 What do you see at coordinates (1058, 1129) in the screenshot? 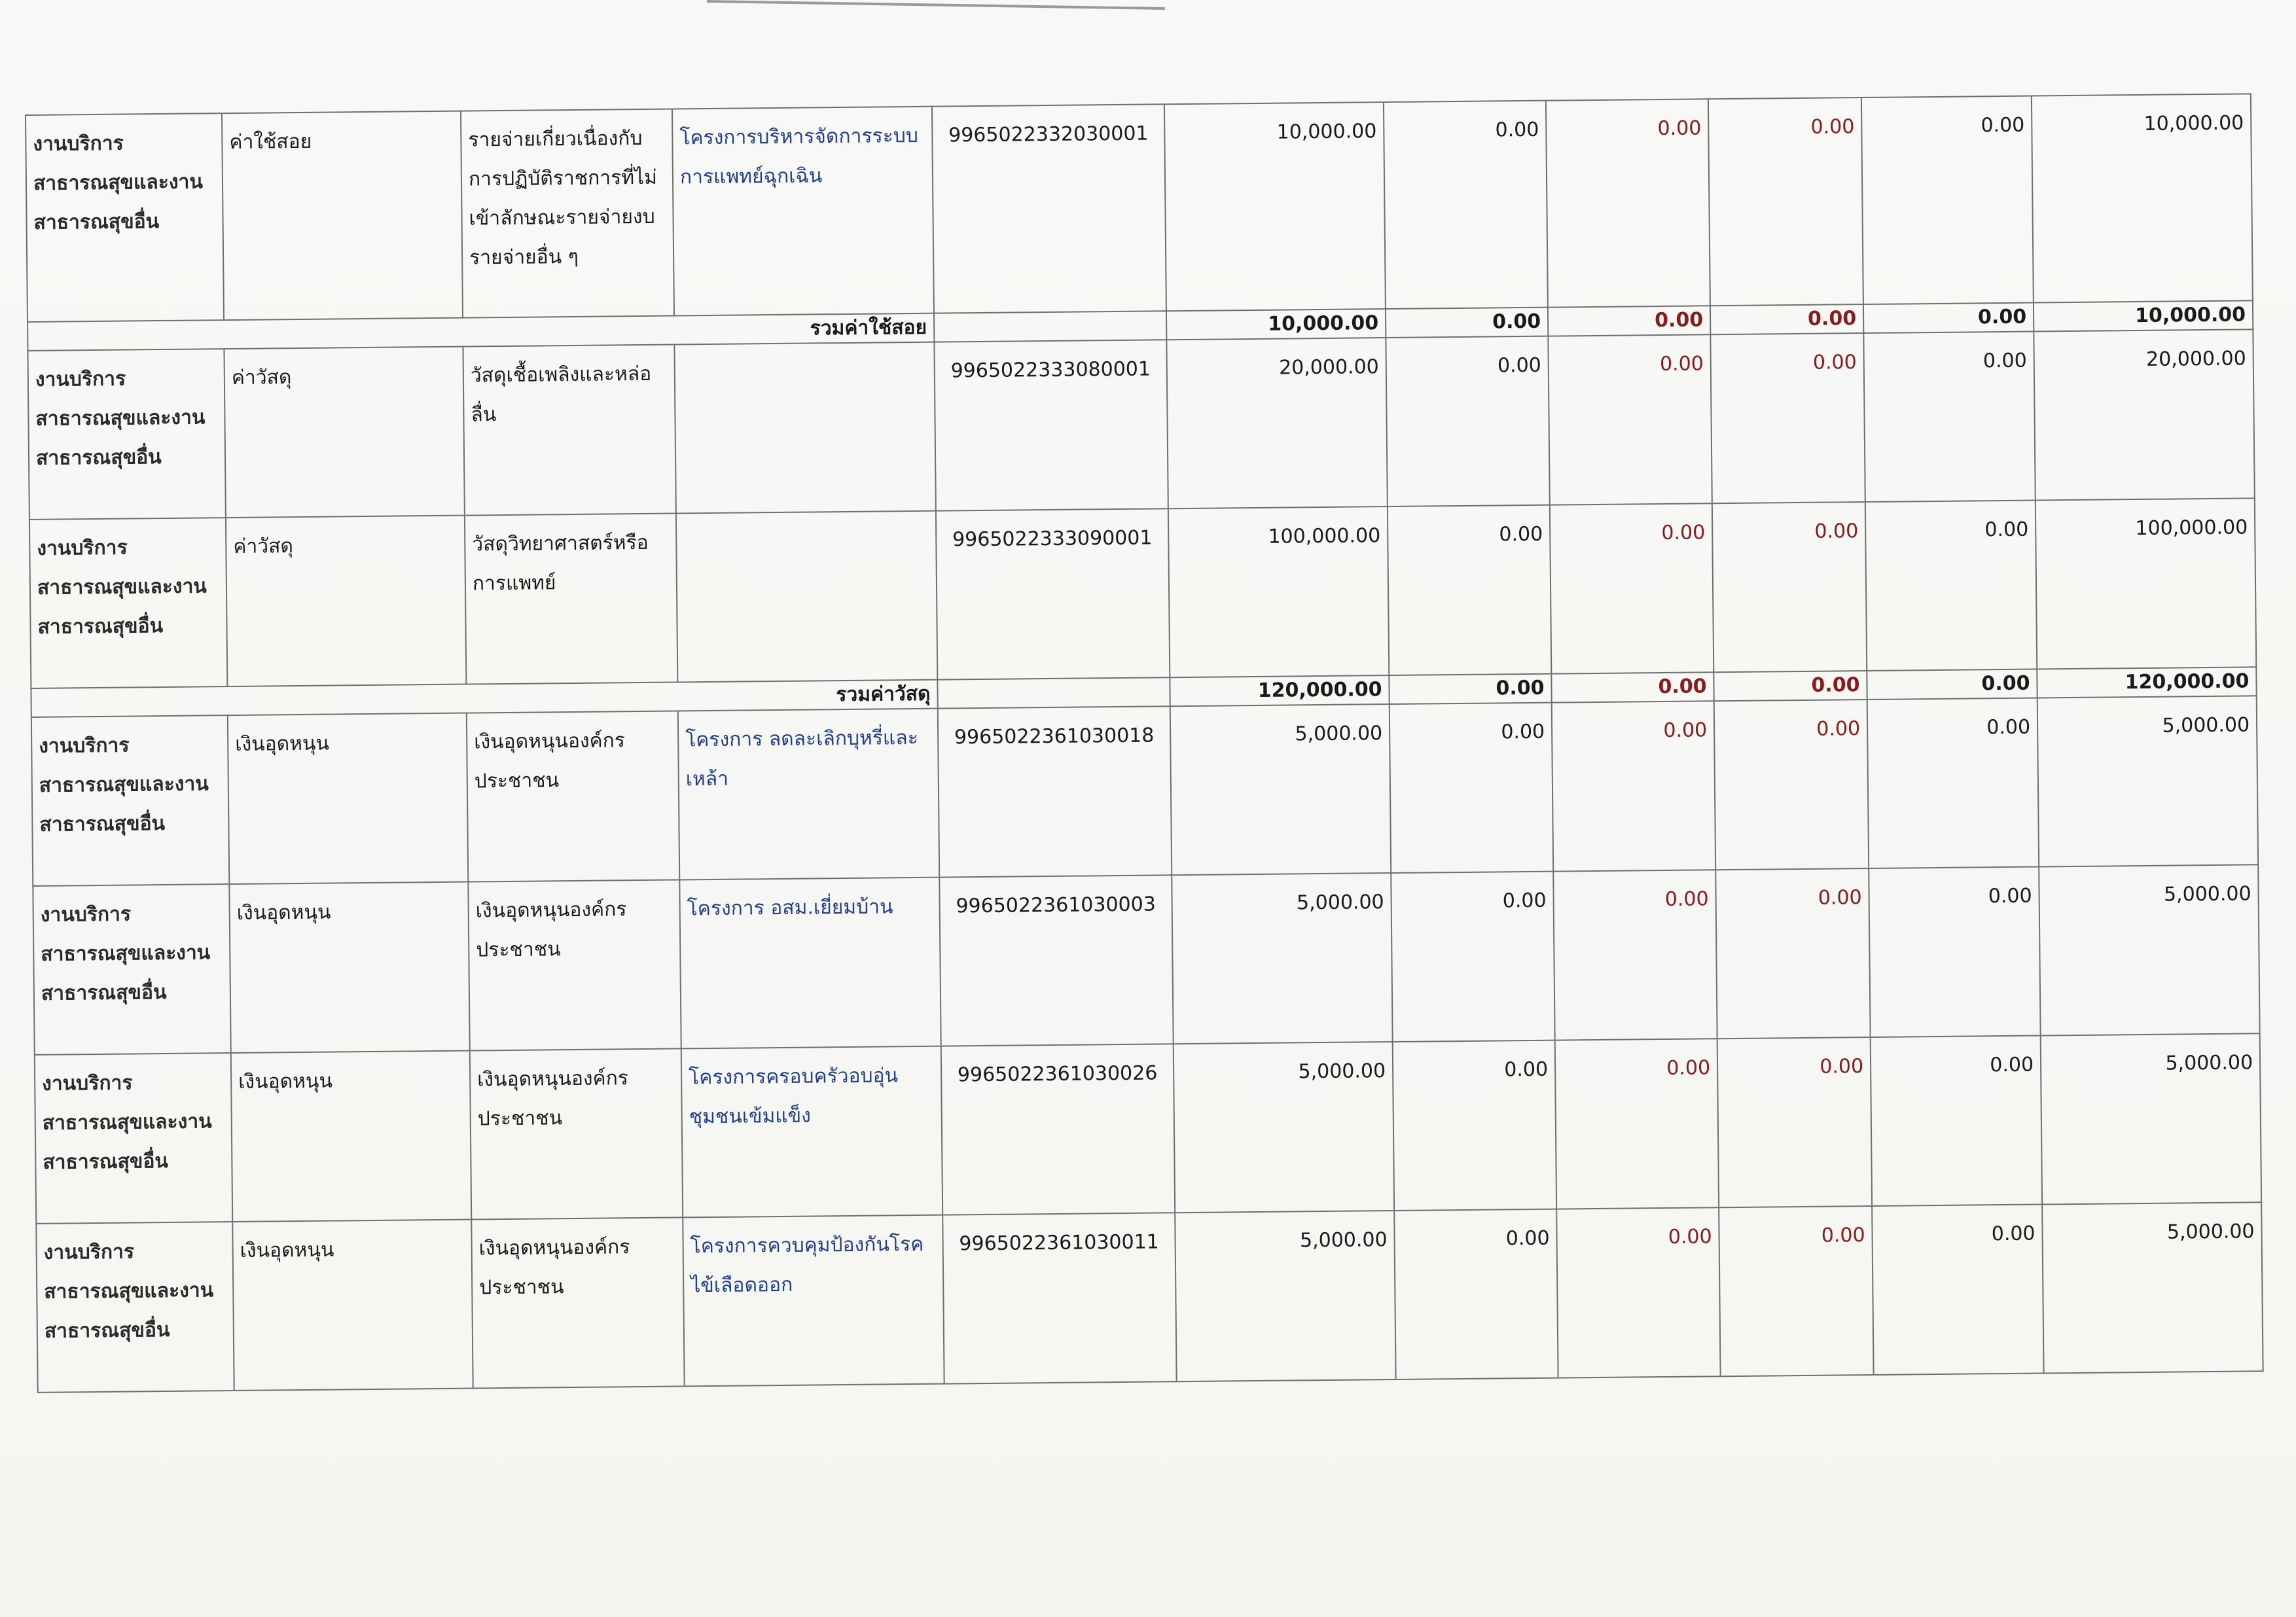
I see `code-cell: 9965022361030026` at bounding box center [1058, 1129].